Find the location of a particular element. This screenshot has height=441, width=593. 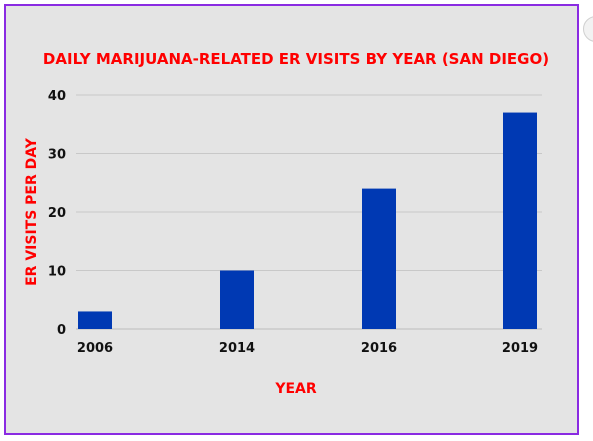

x-tick-label: 2006 is located at coordinates (95, 348).